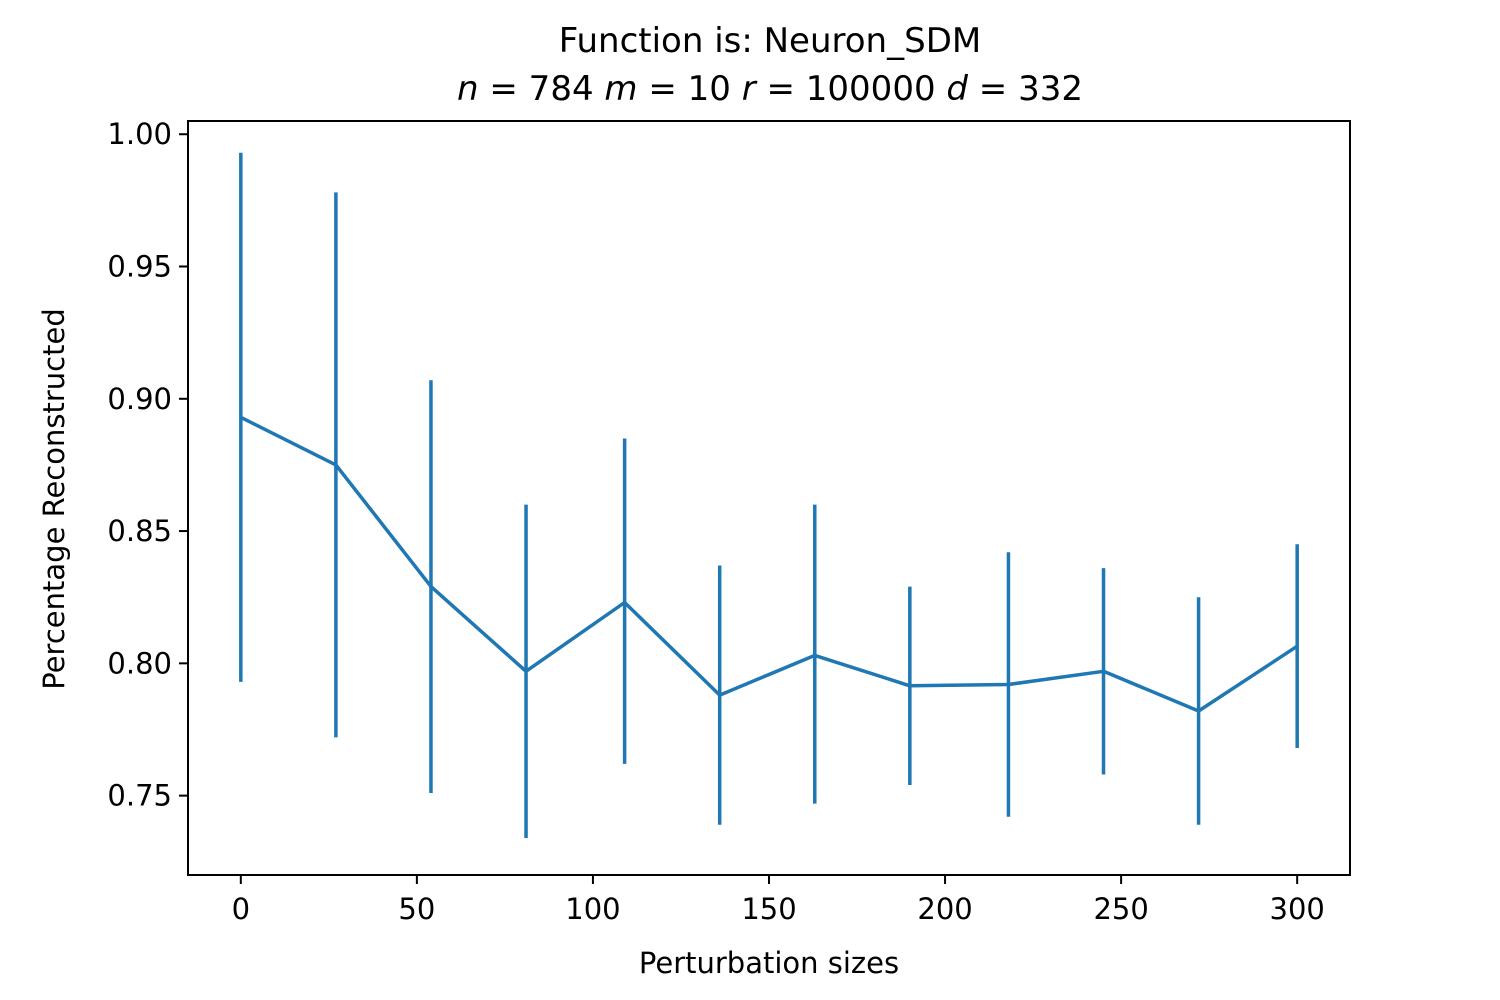 This screenshot has height=1000, width=1500. What do you see at coordinates (616, 89) in the screenshot?
I see `subtitle-symbol: m` at bounding box center [616, 89].